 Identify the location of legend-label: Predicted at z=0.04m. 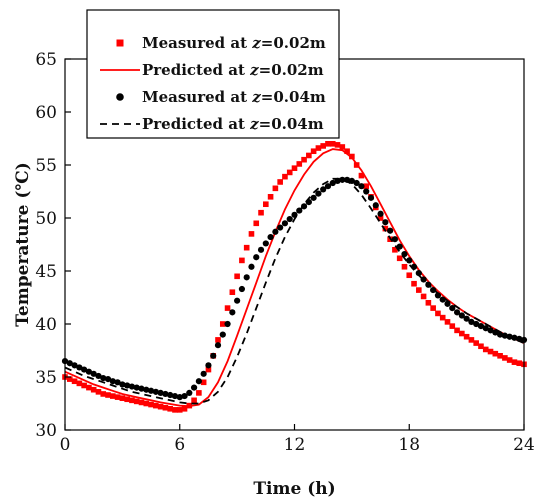
(233, 124).